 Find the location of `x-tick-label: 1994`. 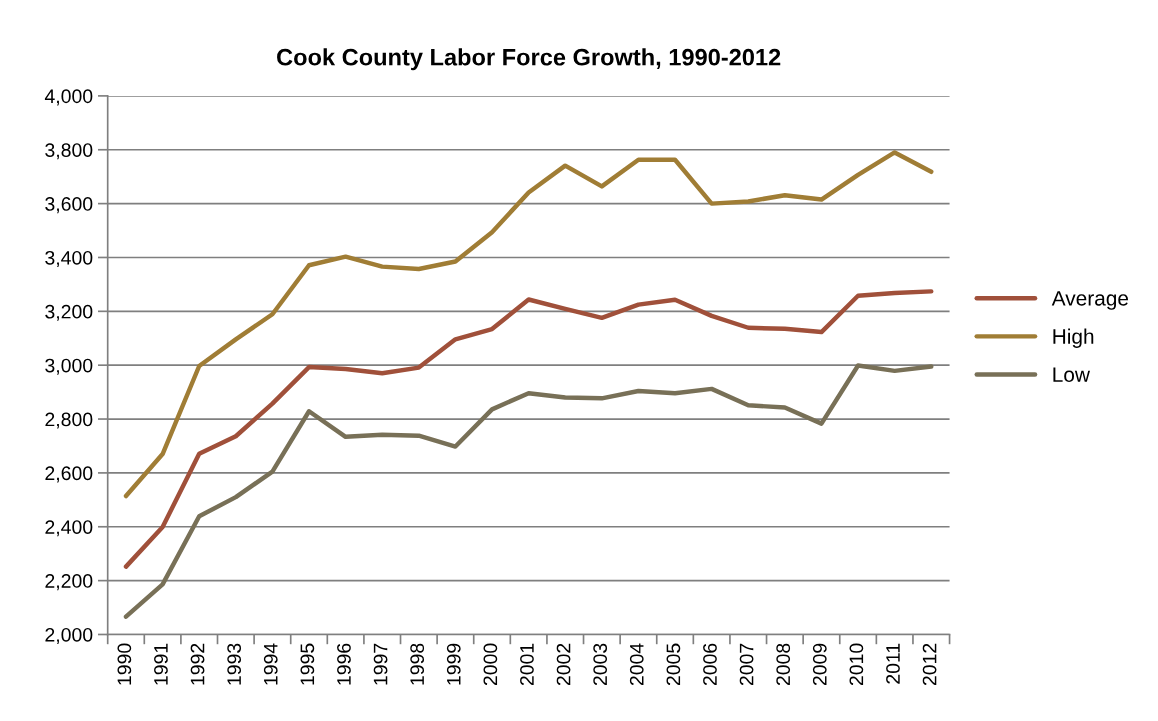

x-tick-label: 1994 is located at coordinates (270, 664).